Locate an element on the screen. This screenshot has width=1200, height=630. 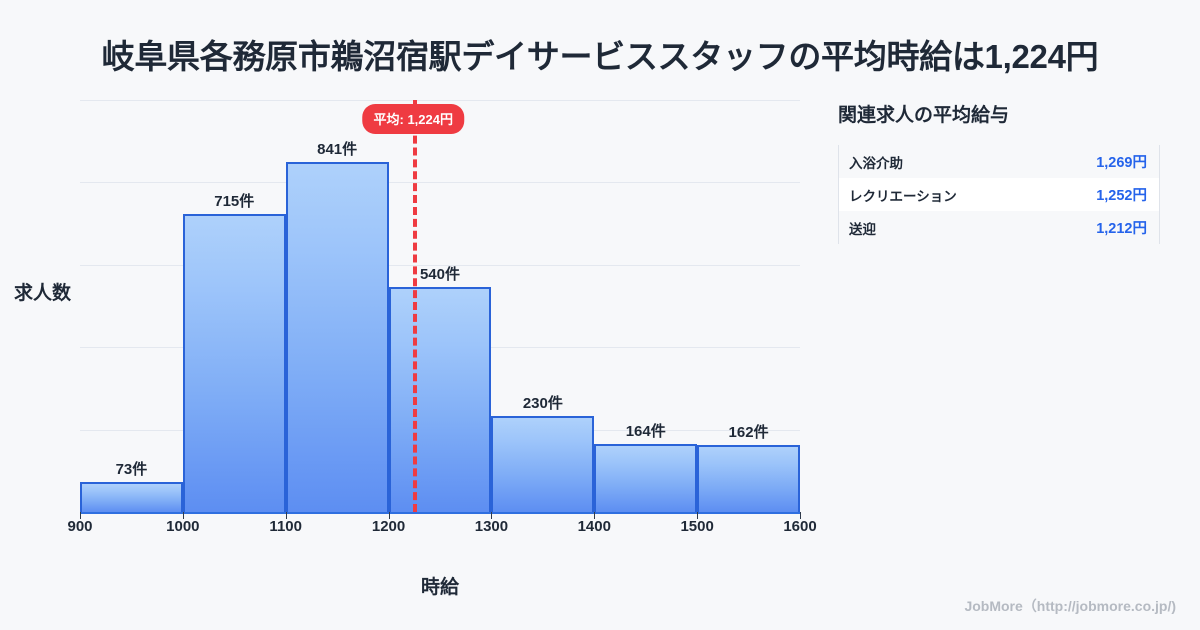
bar-value-label: 162件 is located at coordinates (748, 432).